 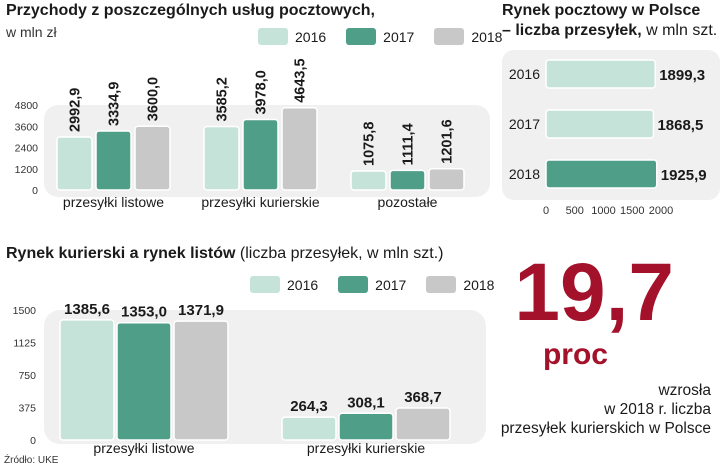 I want to click on chart3-legend: 2016 2017 2018, so click(x=379, y=284).